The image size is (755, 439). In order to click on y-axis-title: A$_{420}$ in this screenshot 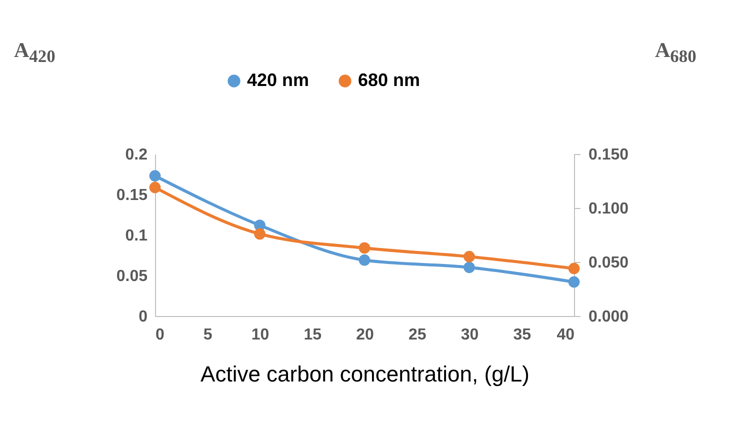, I will do `click(35, 53)`.